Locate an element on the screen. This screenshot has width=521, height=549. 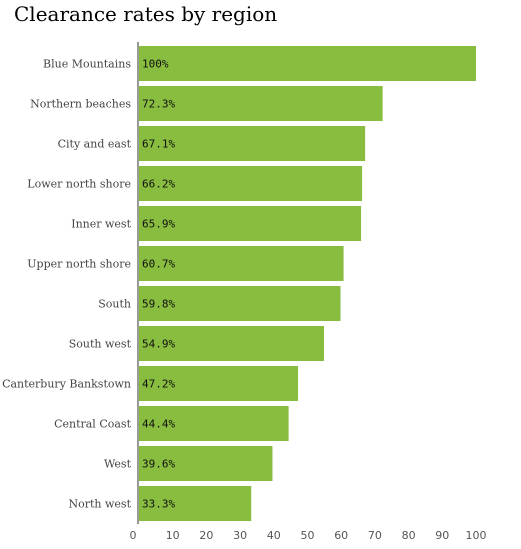
category-label: Northern beaches is located at coordinates (80, 104).